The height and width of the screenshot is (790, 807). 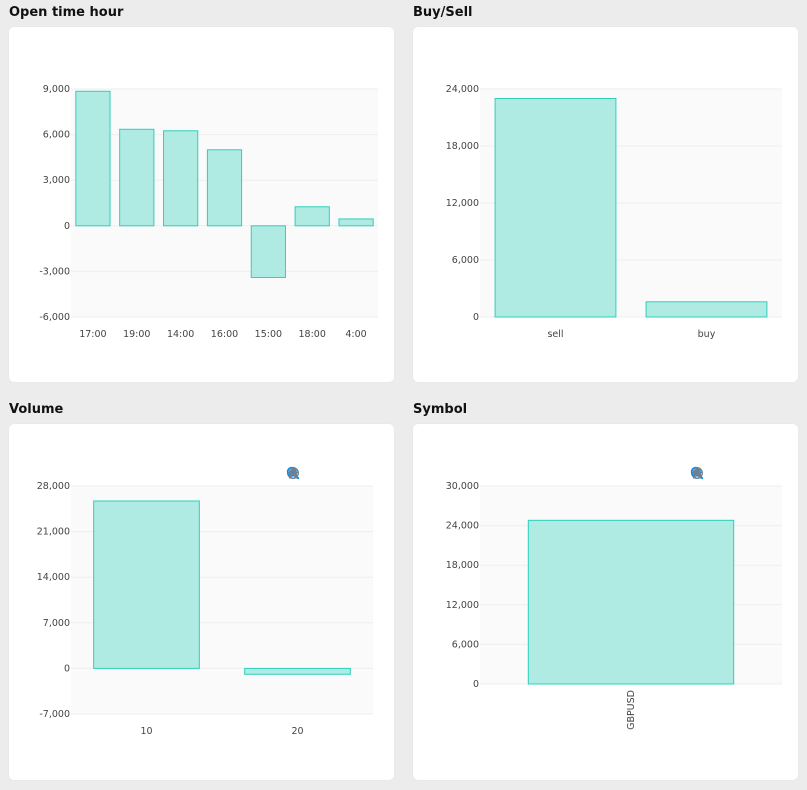 I want to click on bar-chart-volume: 28,000 21,000 14,000 7,000 0 -7,000 10 20, so click(x=205, y=609).